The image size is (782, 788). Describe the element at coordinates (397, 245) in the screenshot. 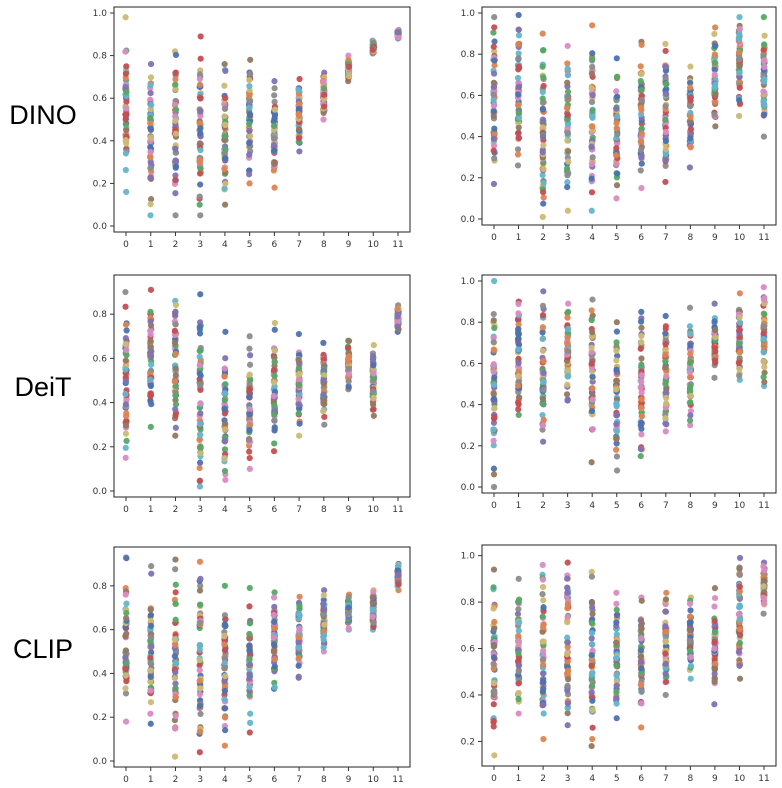

I see `x-tick-label: 11` at that location.